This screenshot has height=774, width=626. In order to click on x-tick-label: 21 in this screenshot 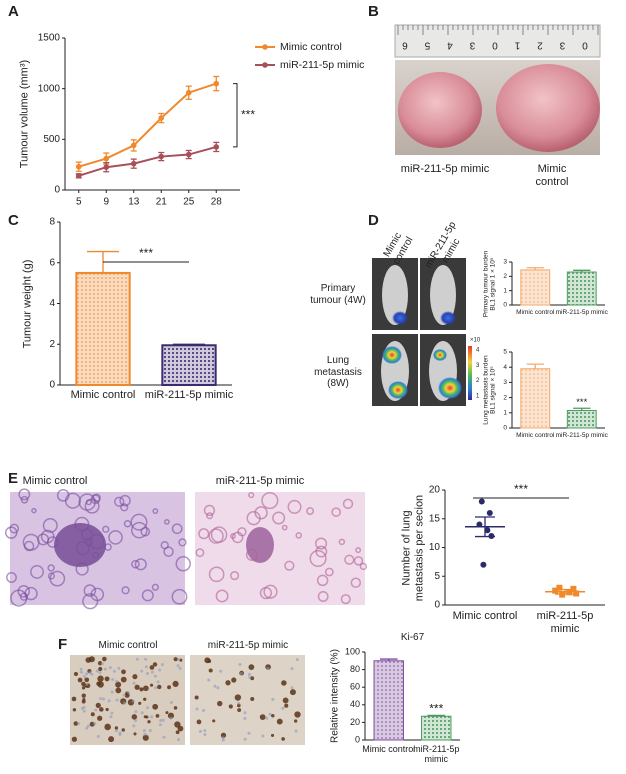, I will do `click(162, 202)`.